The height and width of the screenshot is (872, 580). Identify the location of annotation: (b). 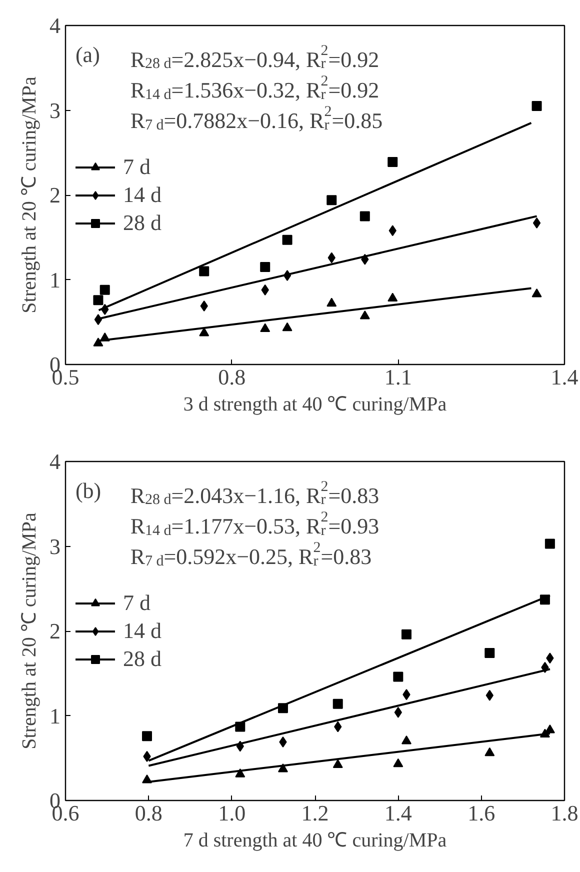
(88, 490).